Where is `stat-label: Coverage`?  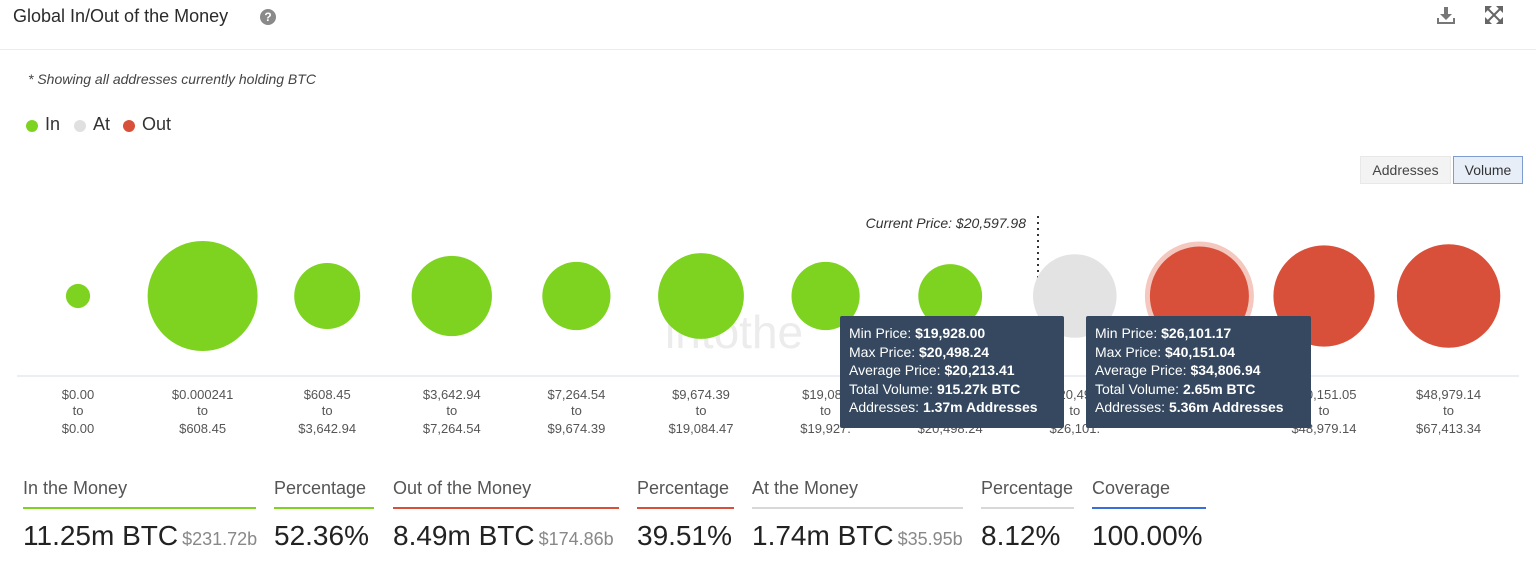 stat-label: Coverage is located at coordinates (1131, 488).